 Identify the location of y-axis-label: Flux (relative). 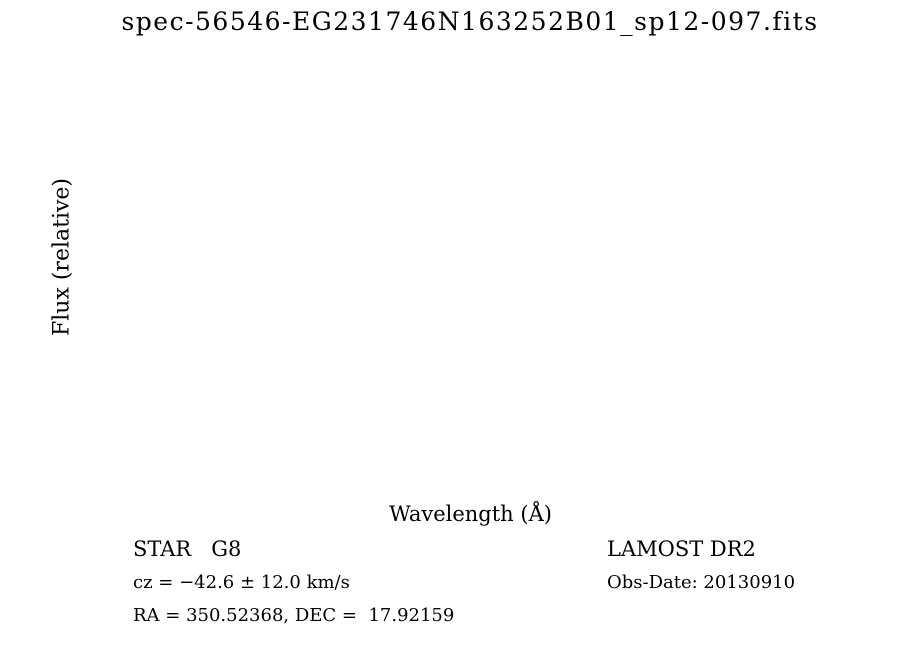
(62, 257).